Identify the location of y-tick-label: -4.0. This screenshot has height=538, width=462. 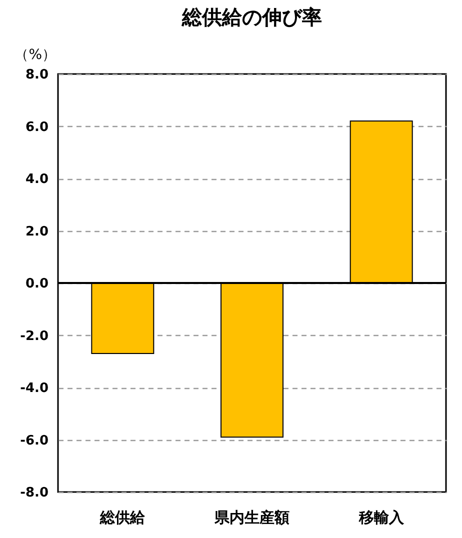
(34, 388).